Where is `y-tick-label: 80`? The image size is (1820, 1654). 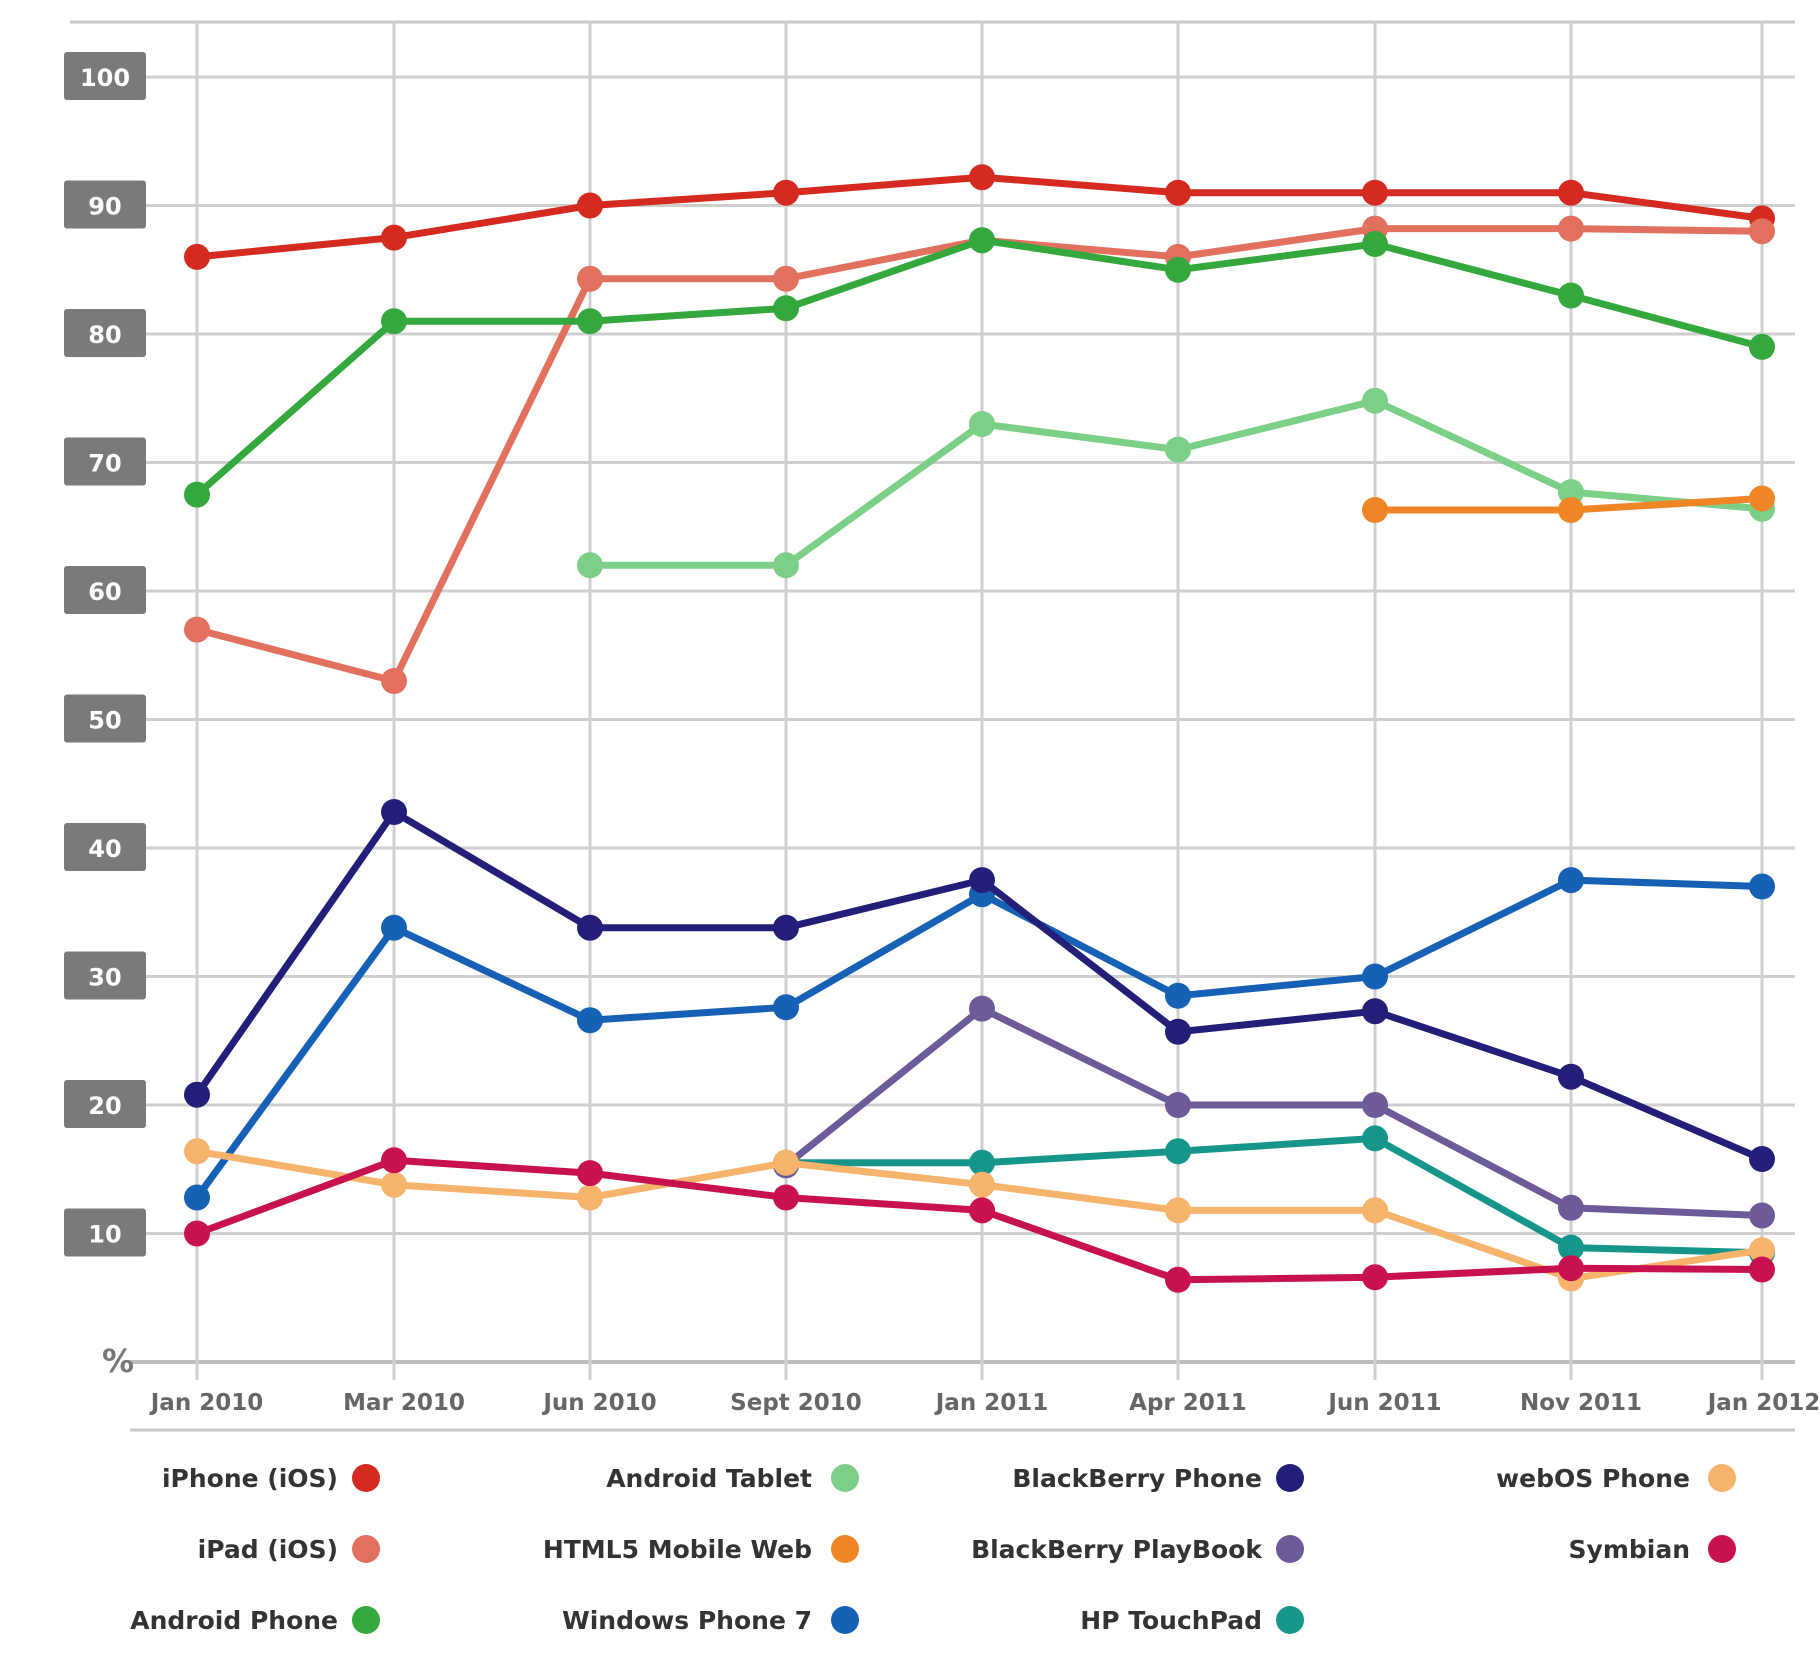
y-tick-label: 80 is located at coordinates (104, 335).